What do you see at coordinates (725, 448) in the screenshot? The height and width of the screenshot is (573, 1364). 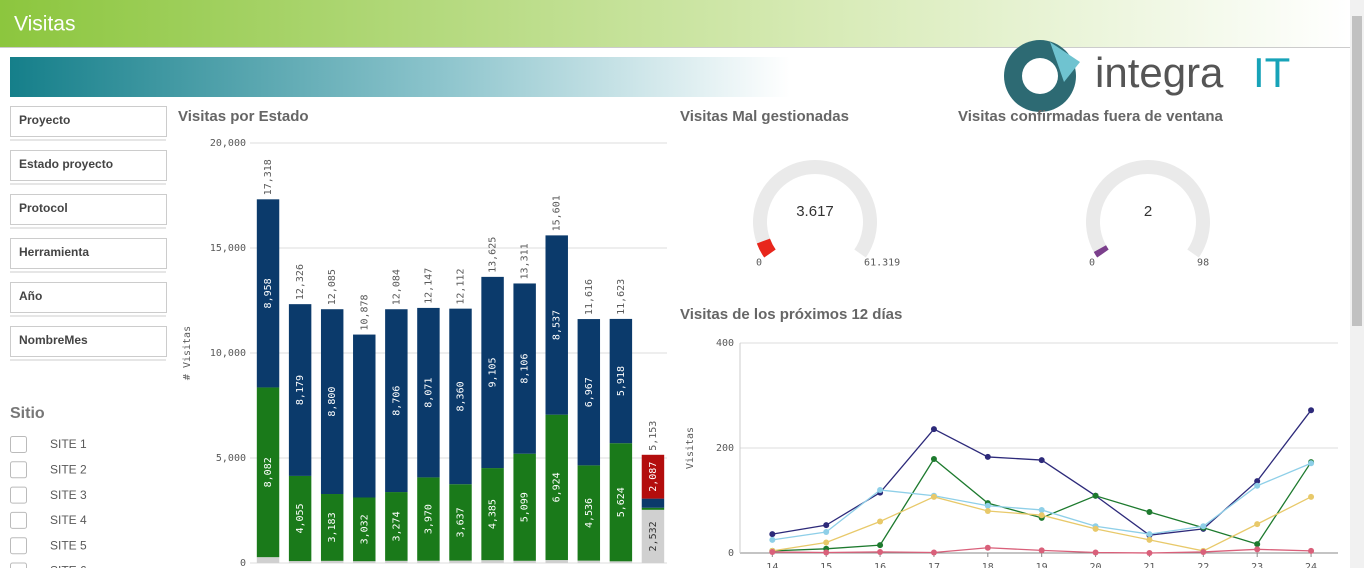 I see `y-tick-label: 200` at bounding box center [725, 448].